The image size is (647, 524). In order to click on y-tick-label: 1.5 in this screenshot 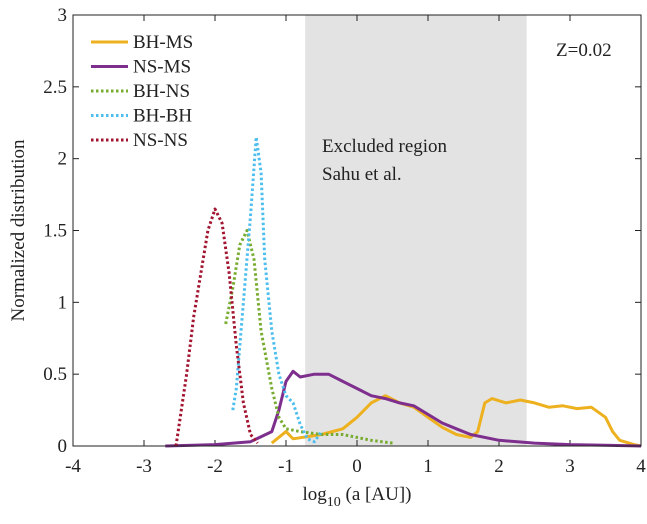, I will do `click(55, 231)`.